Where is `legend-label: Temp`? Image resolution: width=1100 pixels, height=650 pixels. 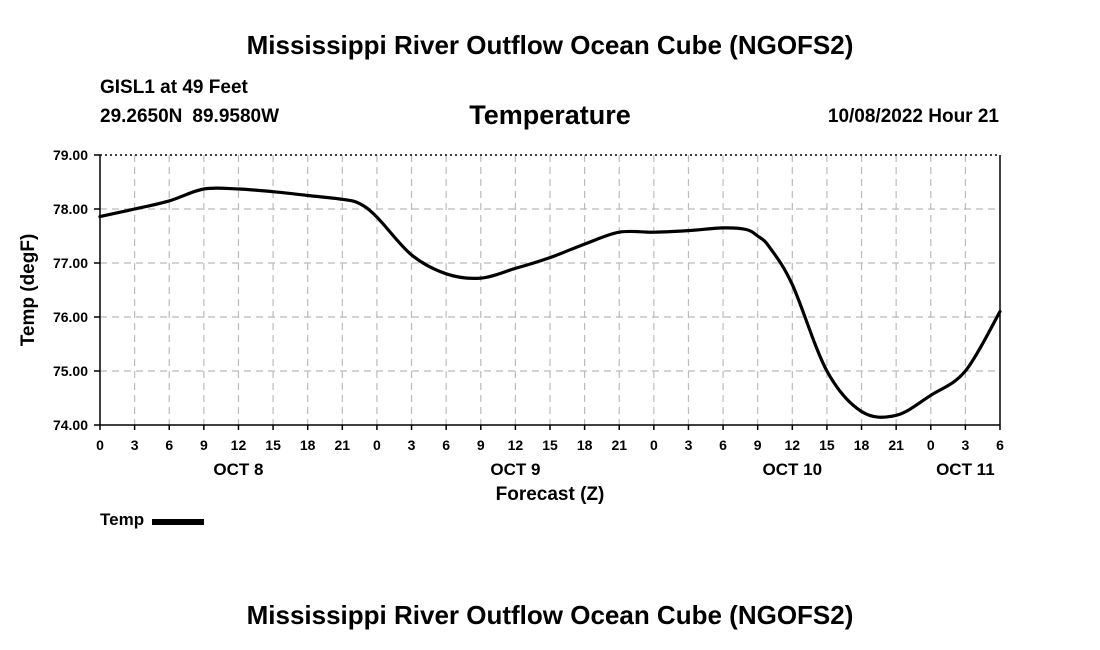 legend-label: Temp is located at coordinates (122, 519).